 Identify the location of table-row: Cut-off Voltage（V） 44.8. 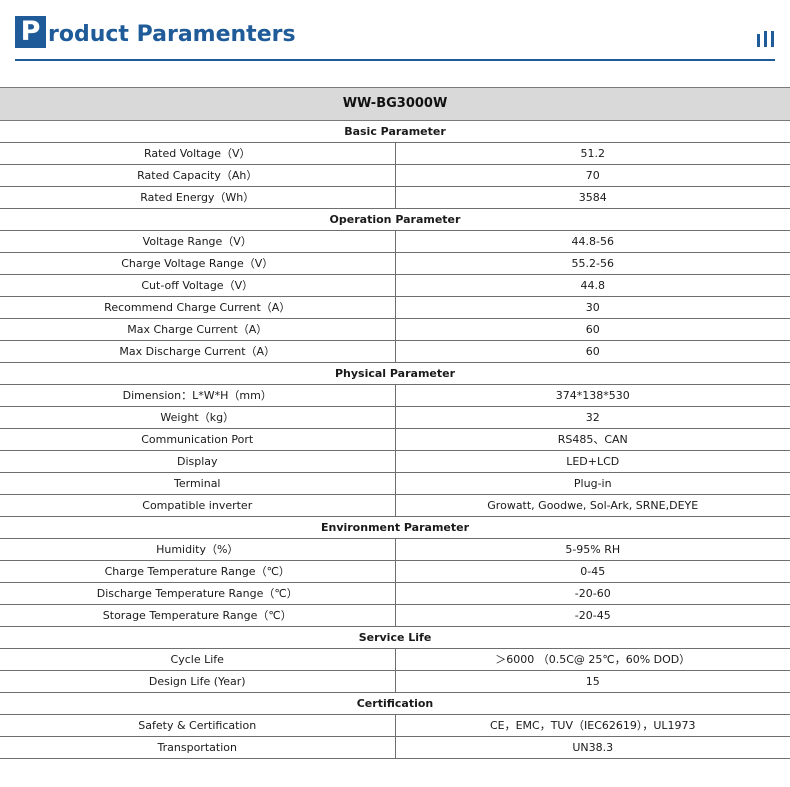
(395, 285).